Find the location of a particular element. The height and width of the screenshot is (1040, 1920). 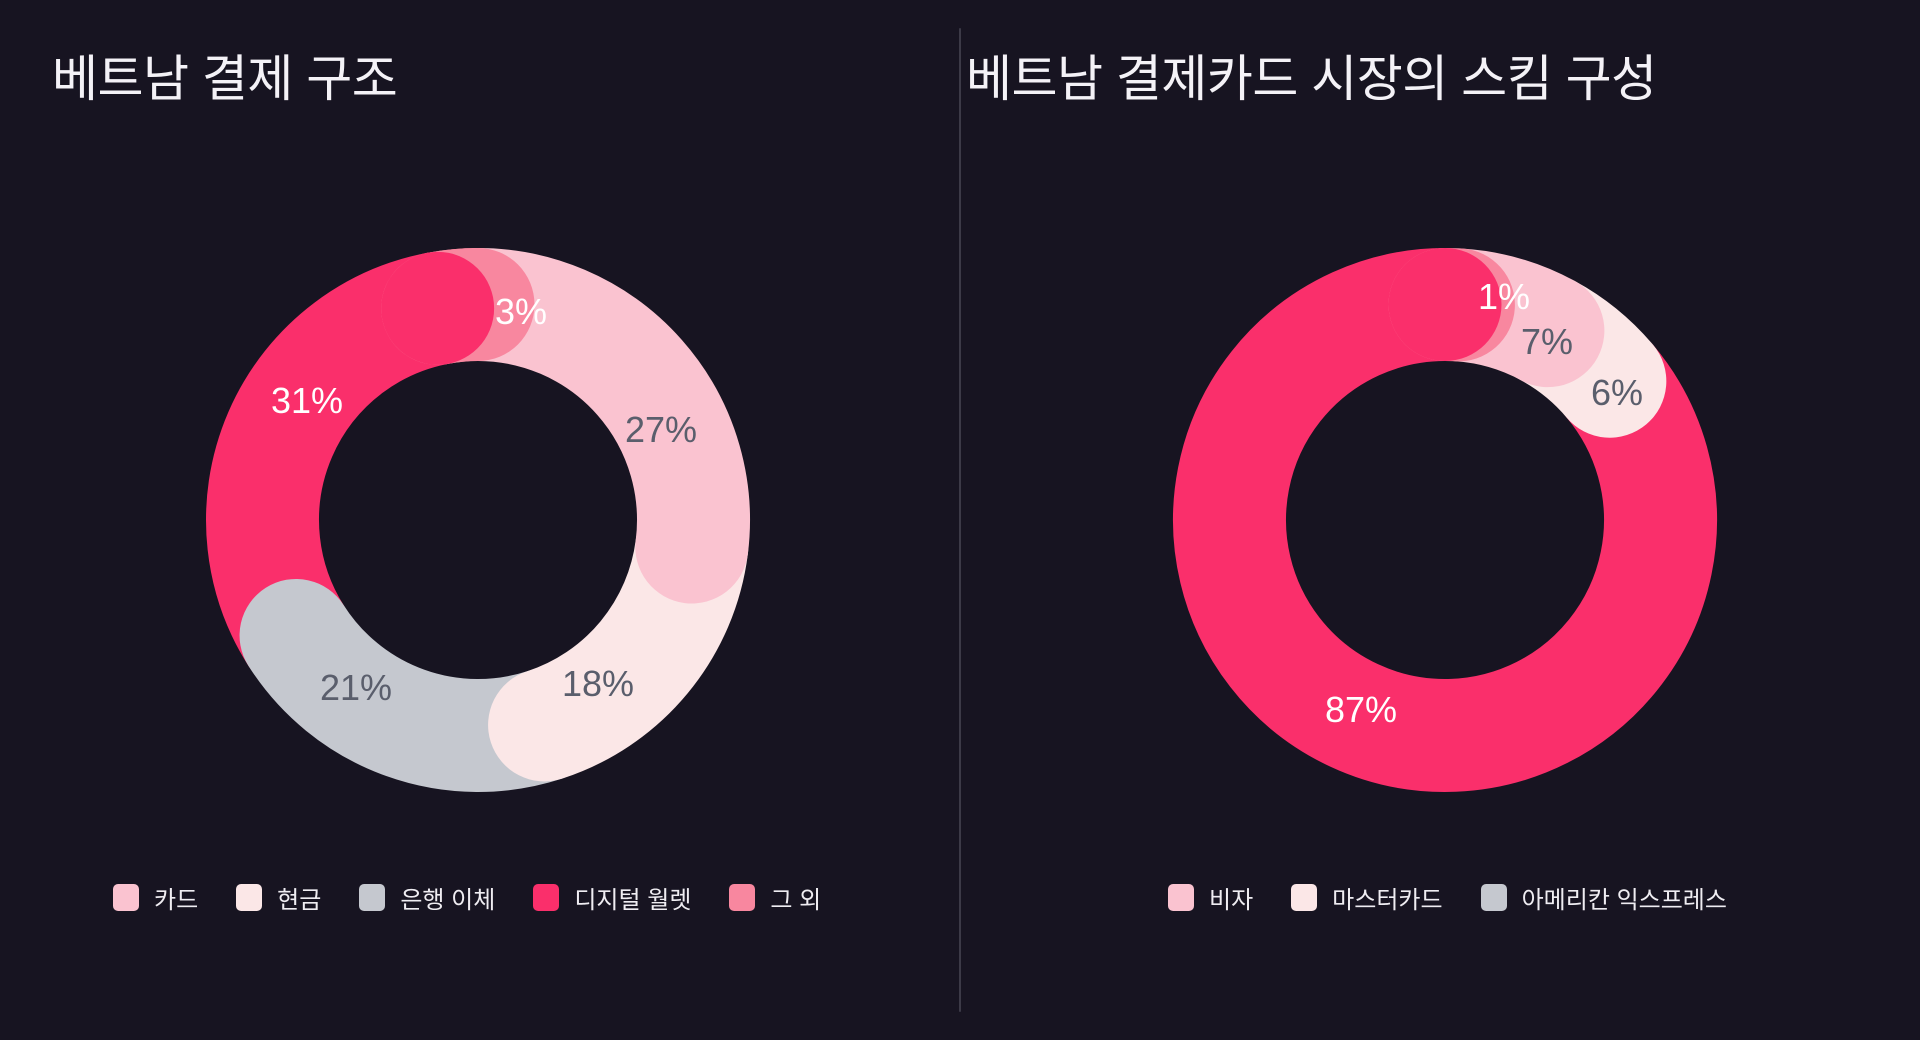

chart-title-payment-structure: 베트남 결제 구조 is located at coordinates (225, 79).